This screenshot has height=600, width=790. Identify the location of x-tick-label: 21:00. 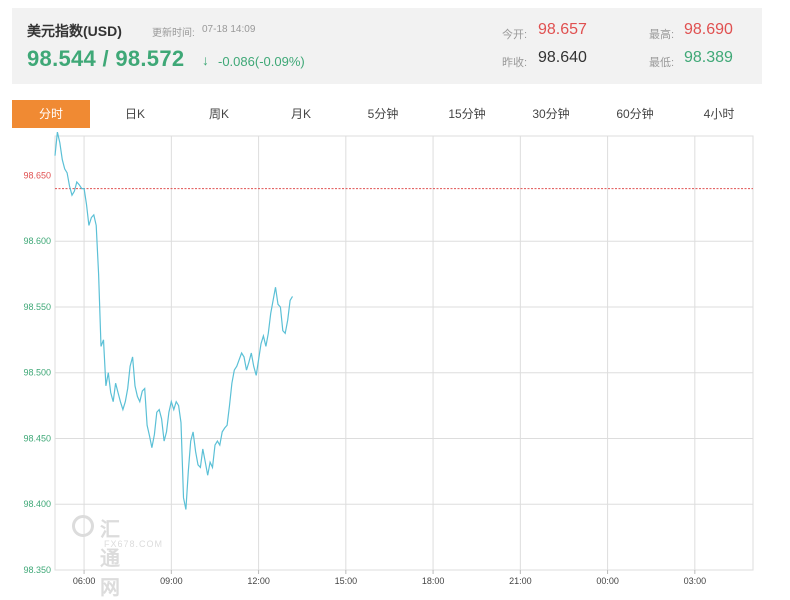
(520, 581).